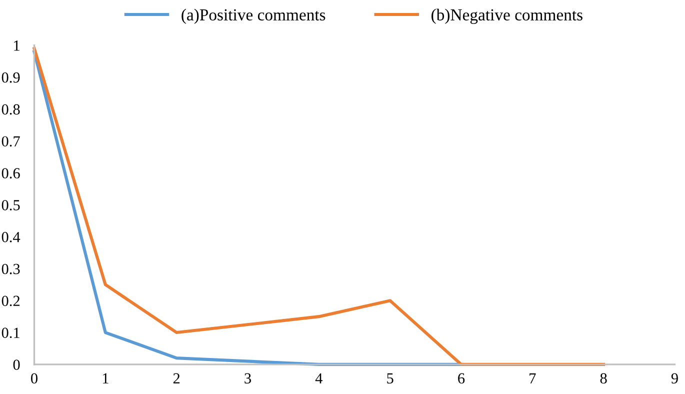 The height and width of the screenshot is (394, 685). What do you see at coordinates (674, 378) in the screenshot?
I see `x-tick-label: 9` at bounding box center [674, 378].